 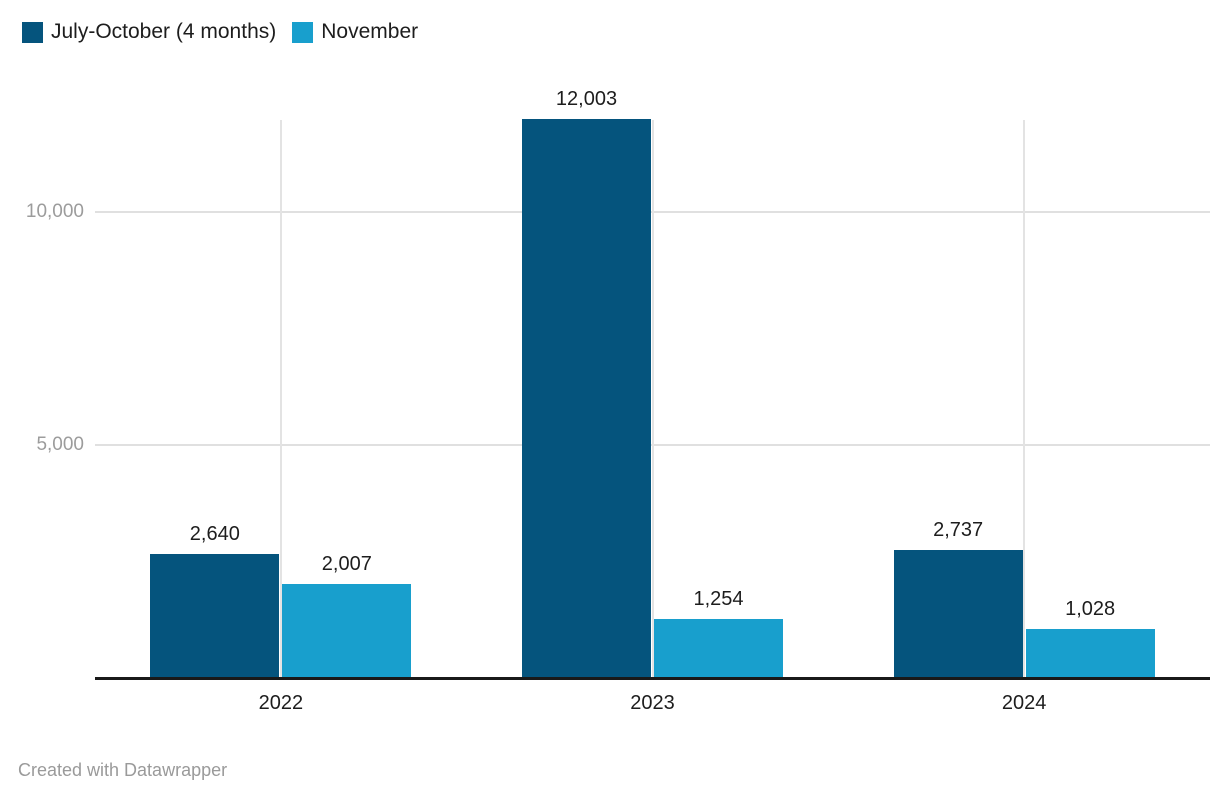 I want to click on bar-value-label: 12,003, so click(x=586, y=98).